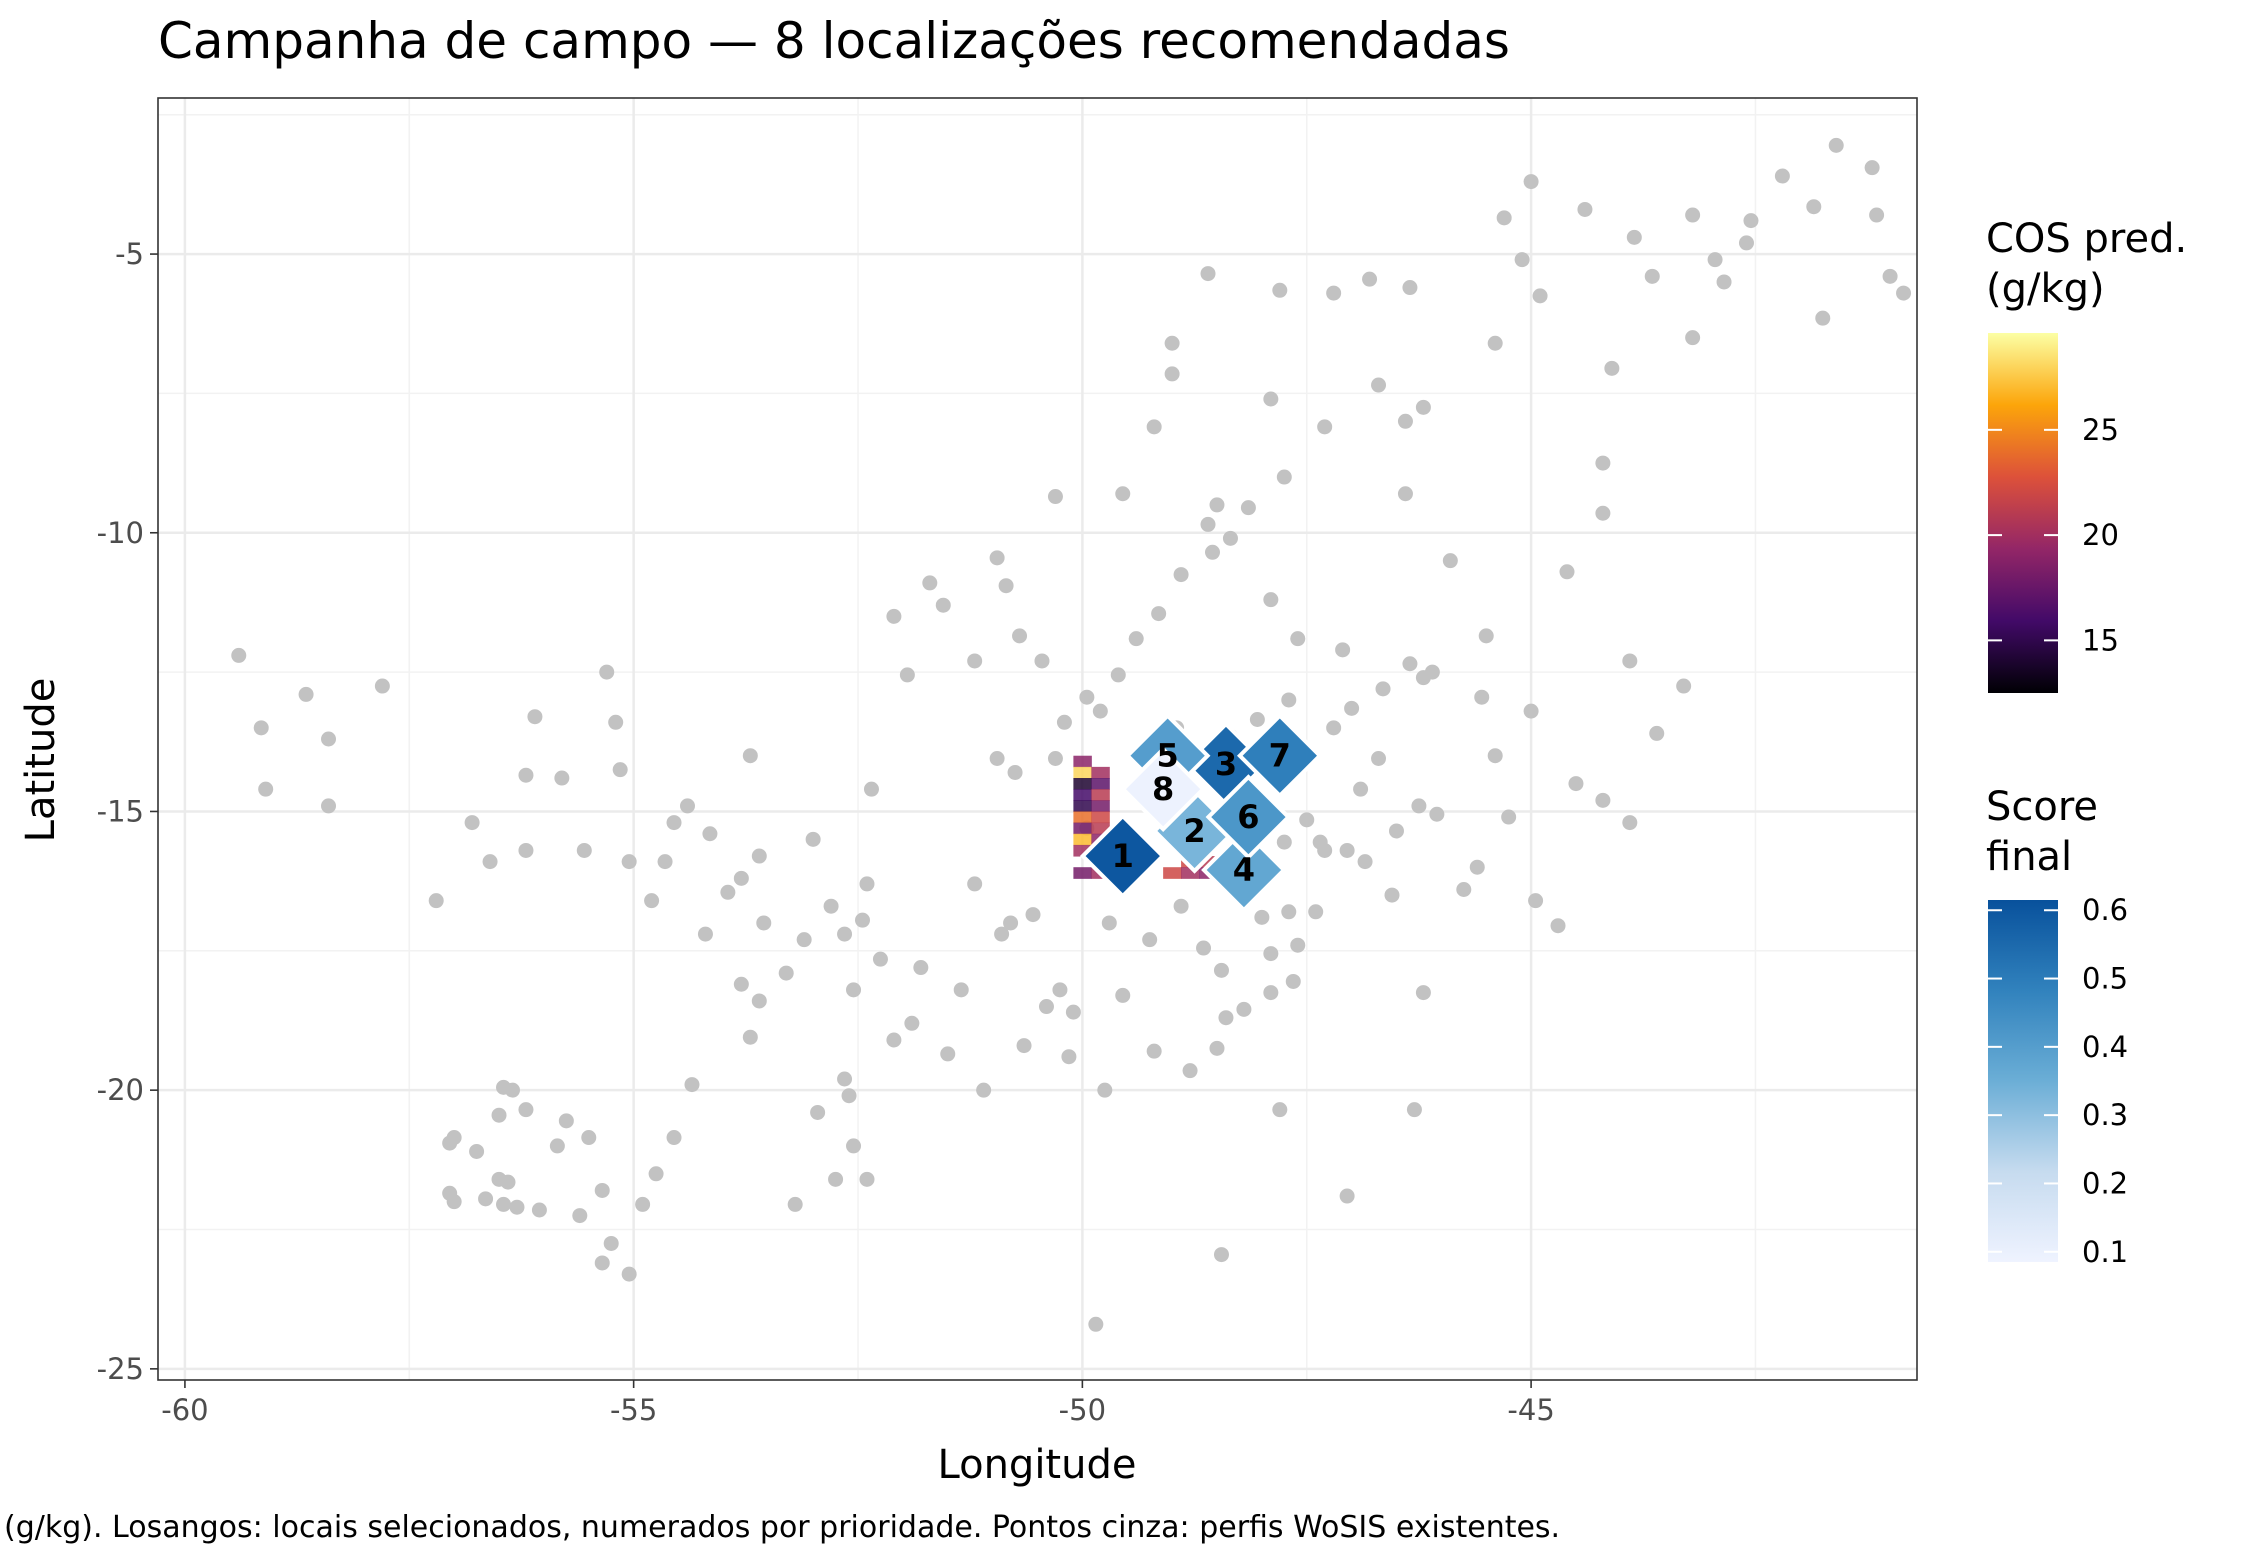 Image resolution: width=2250 pixels, height=1560 pixels. What do you see at coordinates (2086, 239) in the screenshot?
I see `legend-cos-title: COS pred.` at bounding box center [2086, 239].